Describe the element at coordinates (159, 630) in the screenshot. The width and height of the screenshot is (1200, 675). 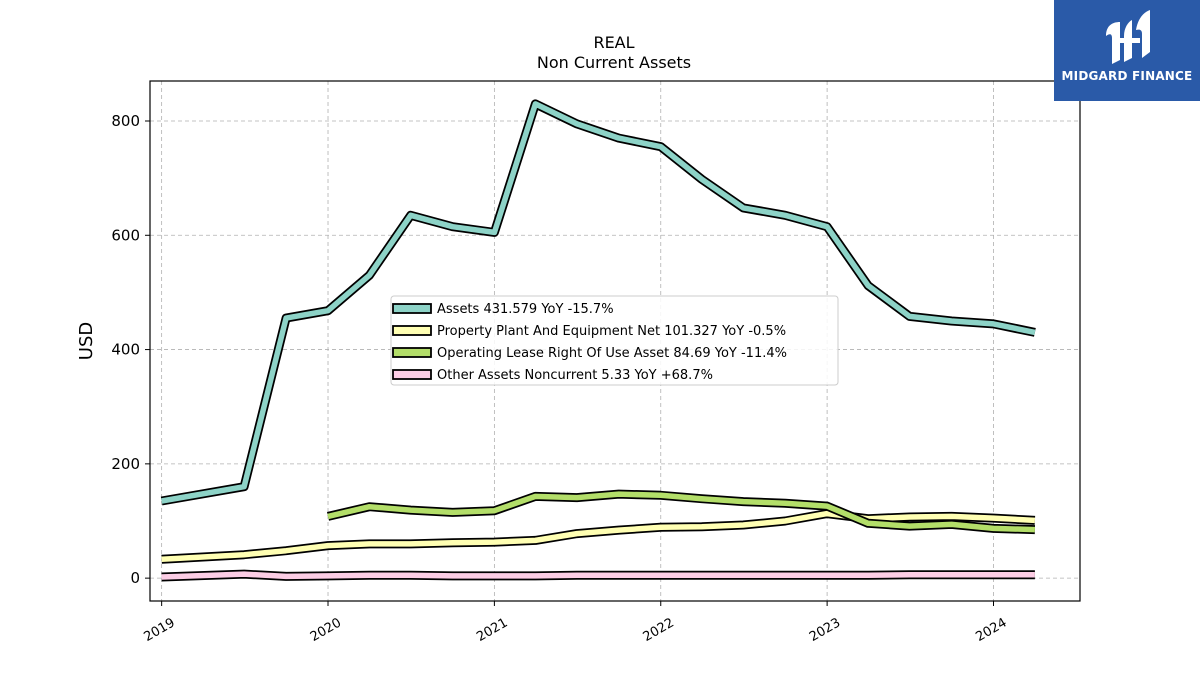
I see `x-tick-label: 2019` at that location.